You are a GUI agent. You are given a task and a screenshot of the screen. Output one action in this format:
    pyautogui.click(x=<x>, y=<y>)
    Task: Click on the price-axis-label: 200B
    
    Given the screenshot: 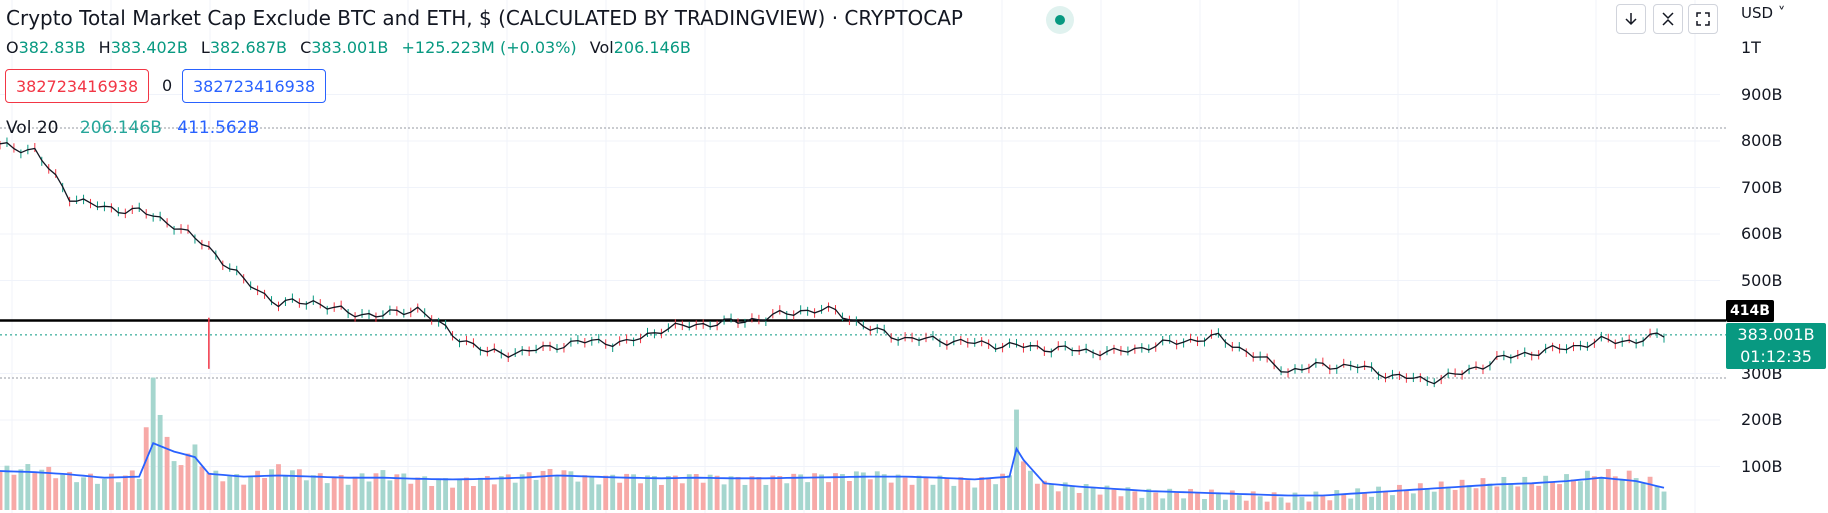 What is the action you would take?
    pyautogui.click(x=1762, y=419)
    